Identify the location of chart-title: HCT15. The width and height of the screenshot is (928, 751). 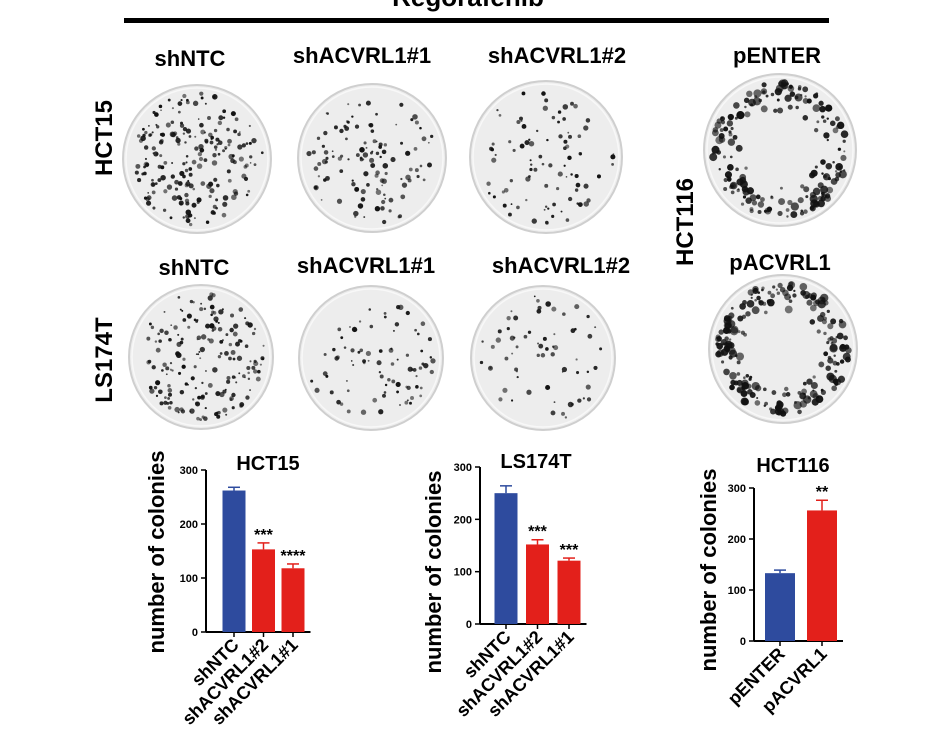
(267, 464).